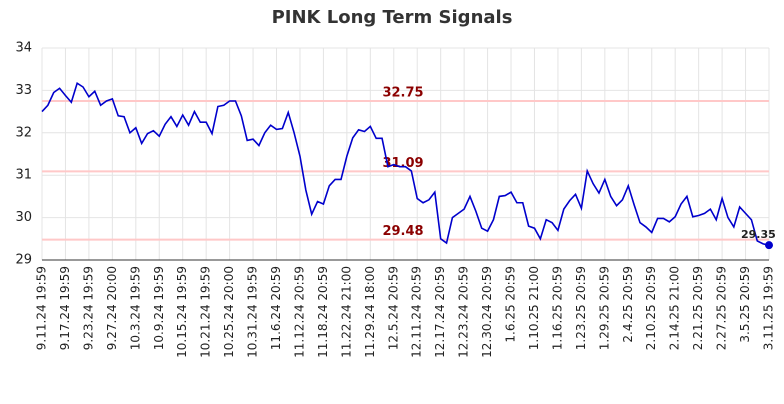 The height and width of the screenshot is (404, 784). I want to click on x-tick-label: 12.11.24 20:59, so click(417, 312).